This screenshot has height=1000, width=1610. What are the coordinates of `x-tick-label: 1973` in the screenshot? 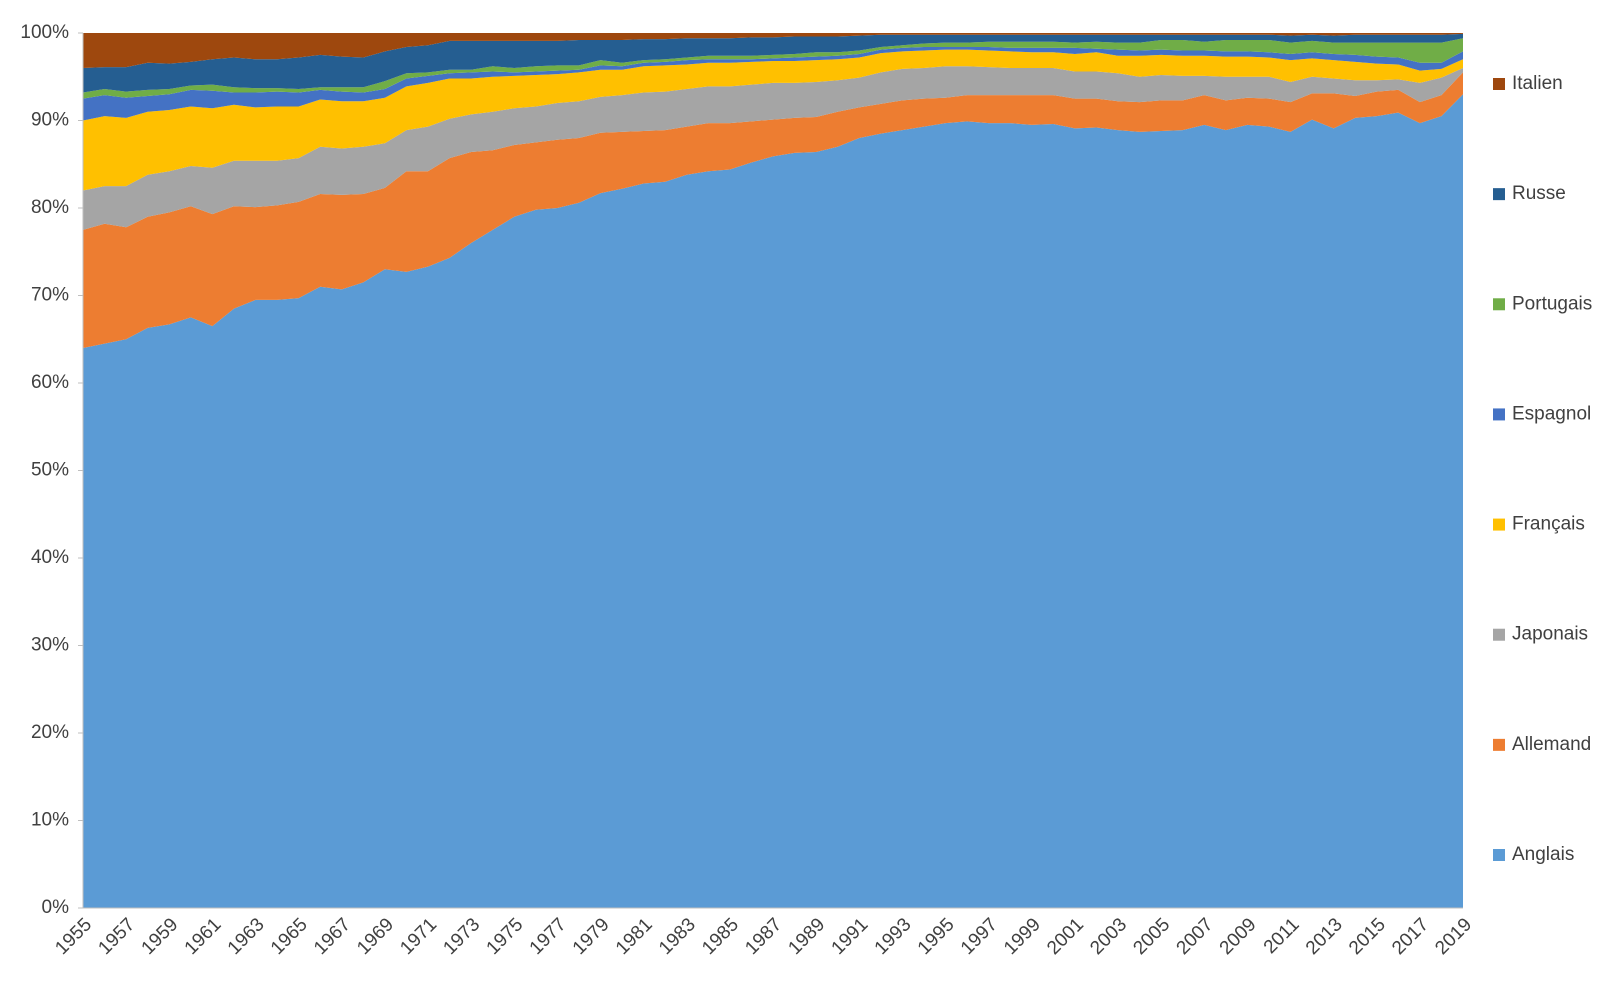 It's located at (461, 936).